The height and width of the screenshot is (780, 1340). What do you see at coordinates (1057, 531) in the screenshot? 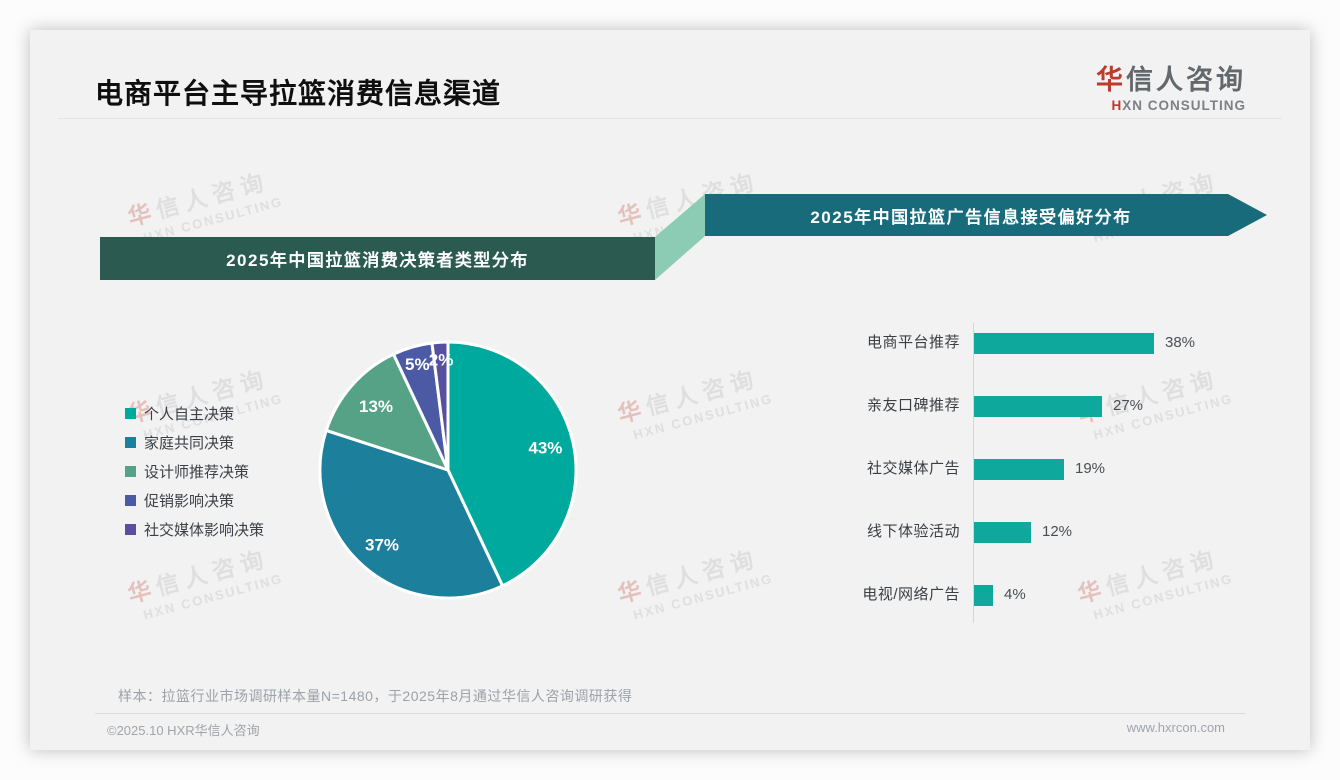
I see `bar-value-label: 12%` at bounding box center [1057, 531].